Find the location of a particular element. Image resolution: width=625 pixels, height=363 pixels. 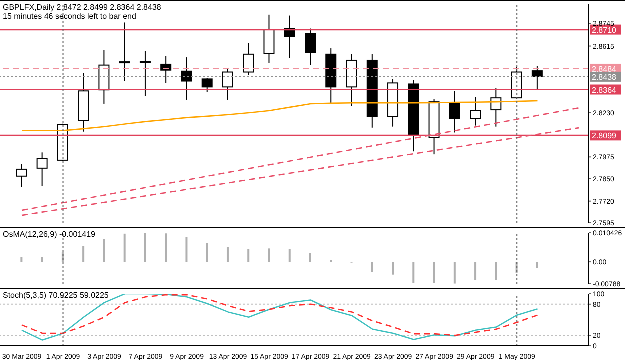

ref-line-label: 2.8710 is located at coordinates (605, 30).